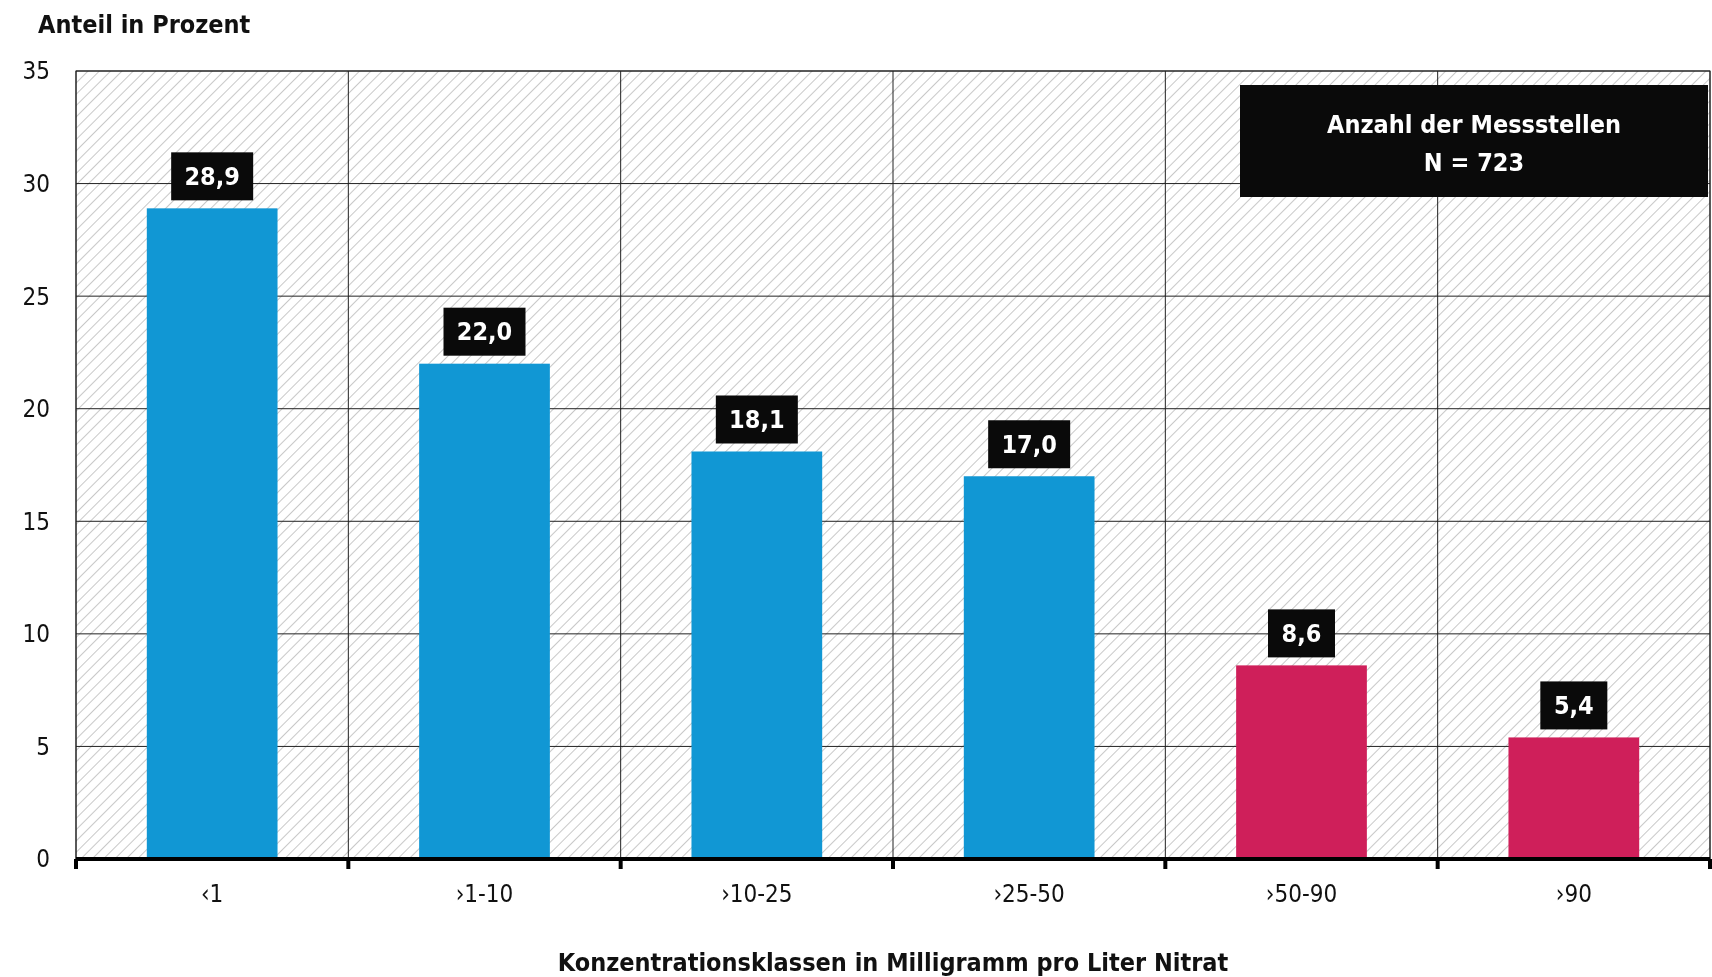 Image resolution: width=1712 pixels, height=977 pixels. Describe the element at coordinates (1029, 894) in the screenshot. I see `x-tick-label: ›25-50` at that location.